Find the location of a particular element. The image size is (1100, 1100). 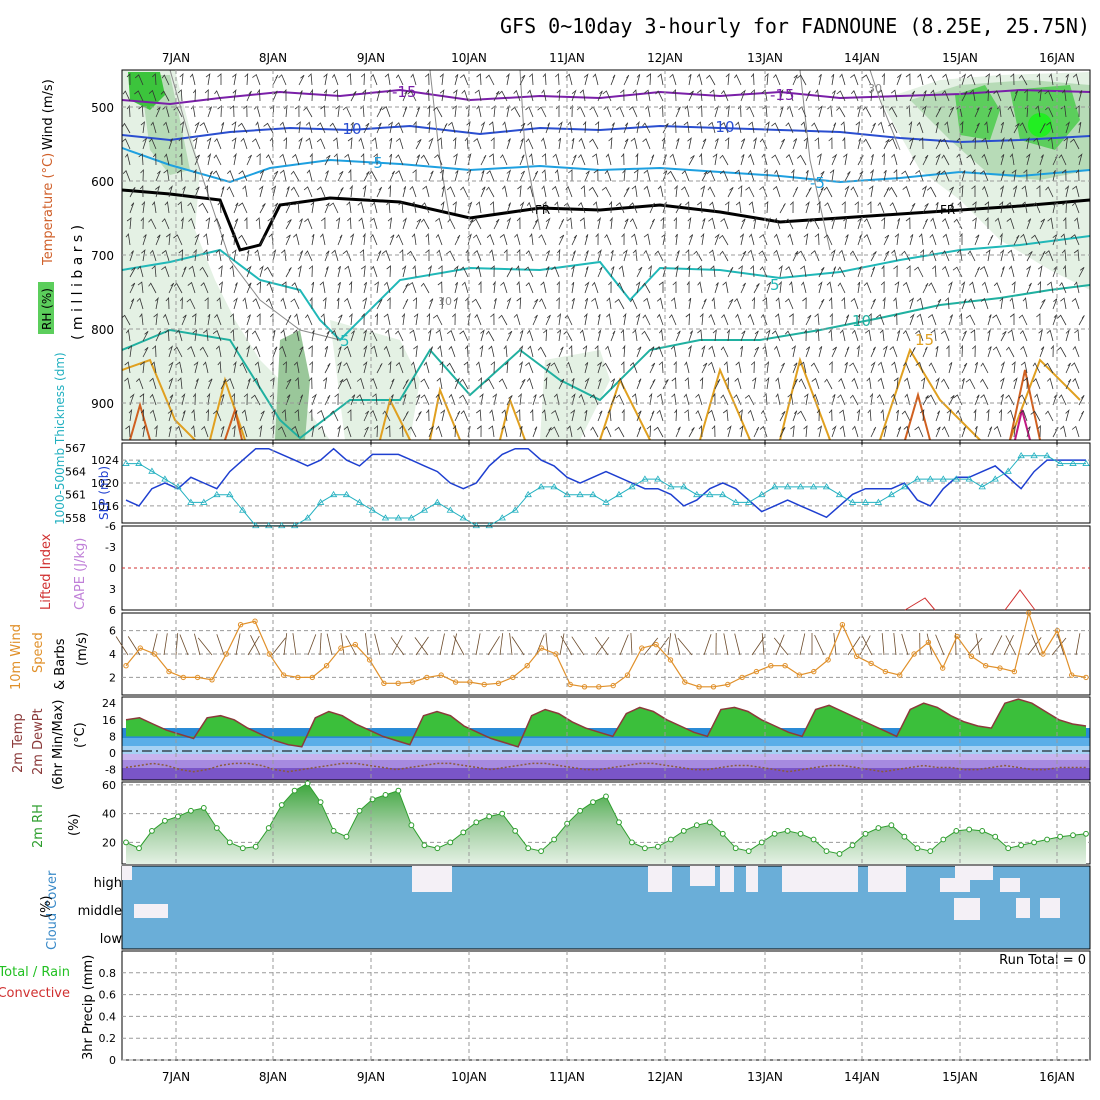

isotherm-freezing is located at coordinates (606, 220).